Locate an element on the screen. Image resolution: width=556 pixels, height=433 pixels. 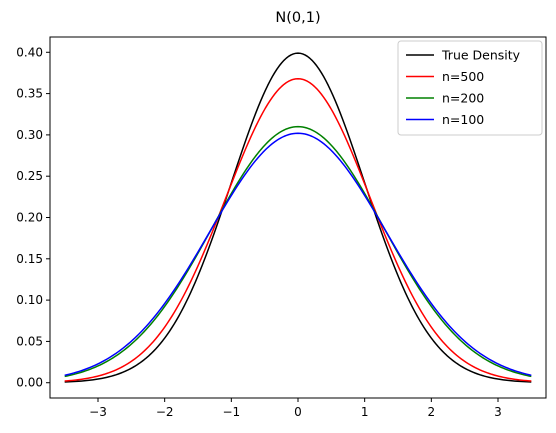
chart-title: N(0,1) is located at coordinates (297, 18).